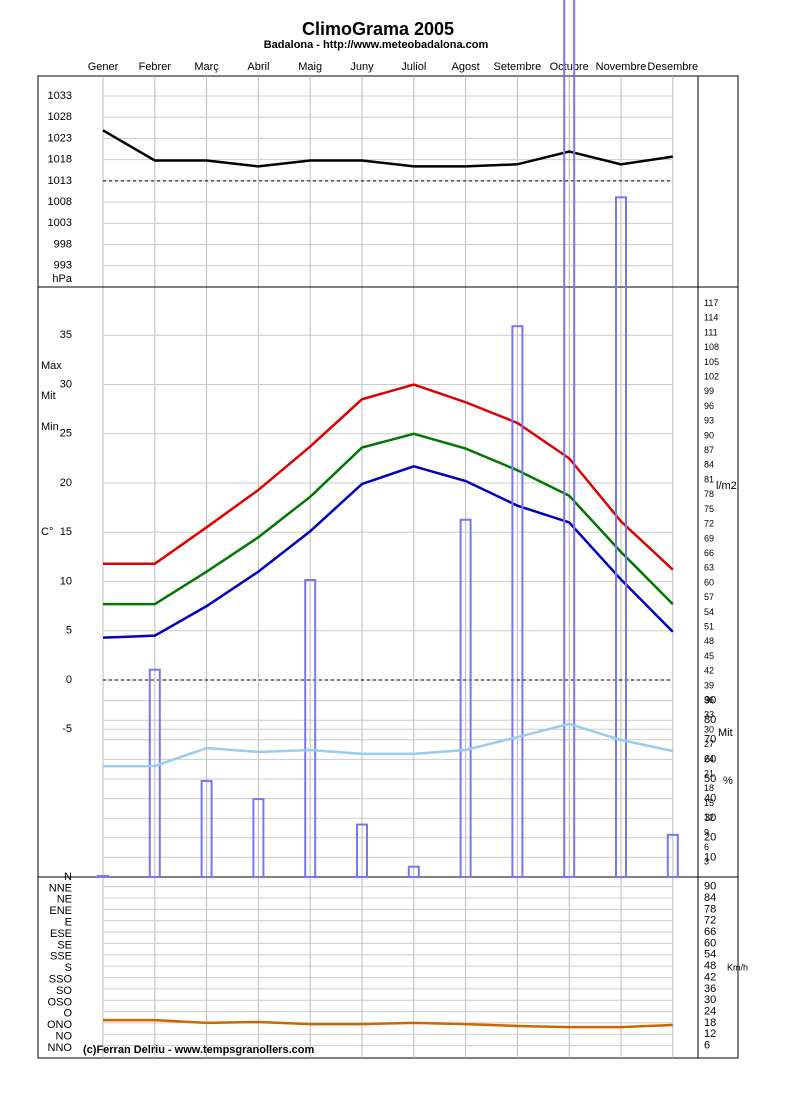 The width and height of the screenshot is (790, 1118). I want to click on y-tick-label: 12, so click(710, 1034).